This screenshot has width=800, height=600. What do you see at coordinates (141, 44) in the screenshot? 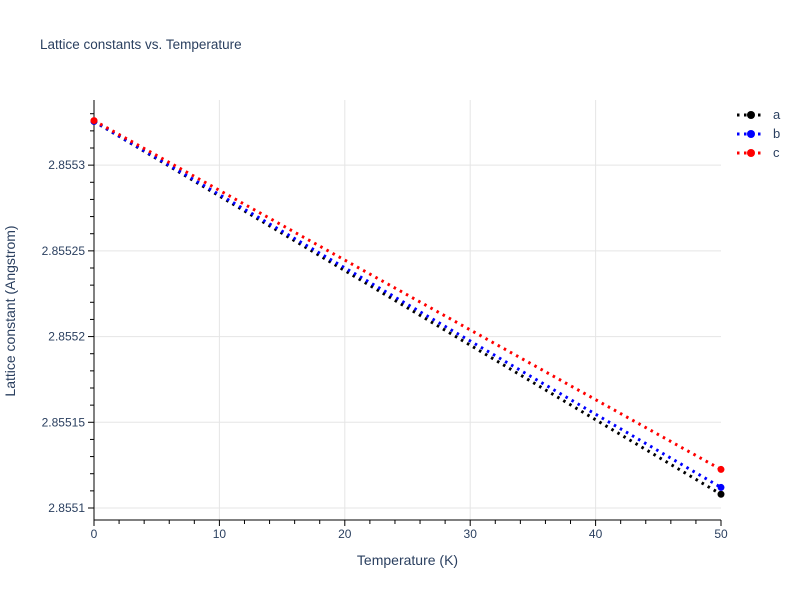
I see `chart-title: Lattice constants vs. Temperature` at bounding box center [141, 44].